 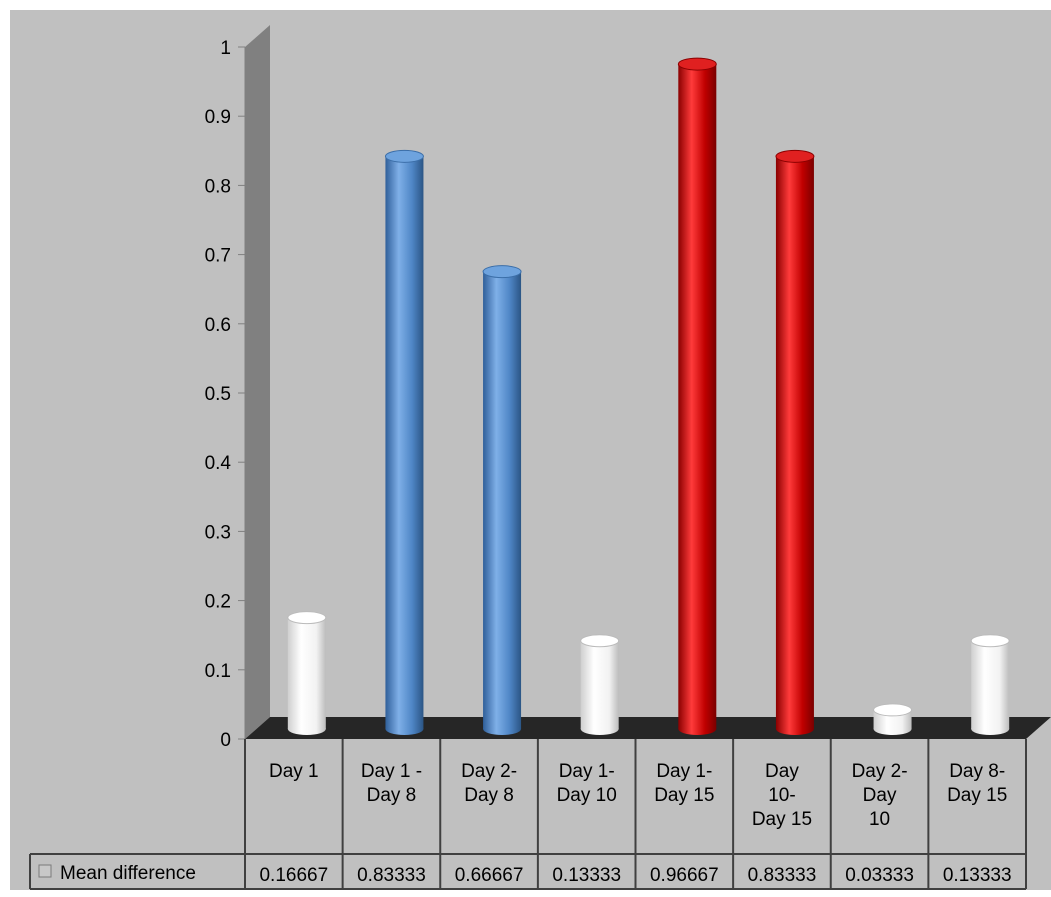 What do you see at coordinates (128, 873) in the screenshot?
I see `legend-series-name: Mean difference` at bounding box center [128, 873].